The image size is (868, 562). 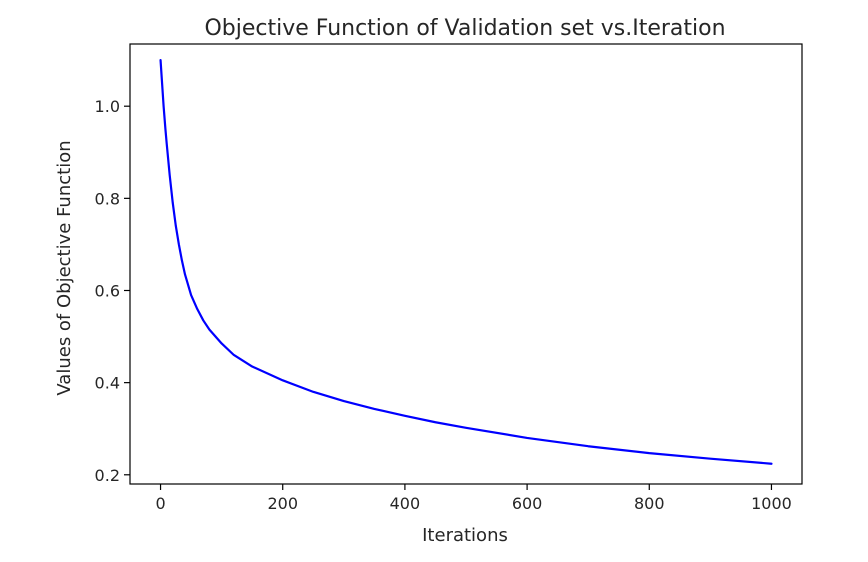 What do you see at coordinates (405, 503) in the screenshot?
I see `x-tick-label: 400` at bounding box center [405, 503].